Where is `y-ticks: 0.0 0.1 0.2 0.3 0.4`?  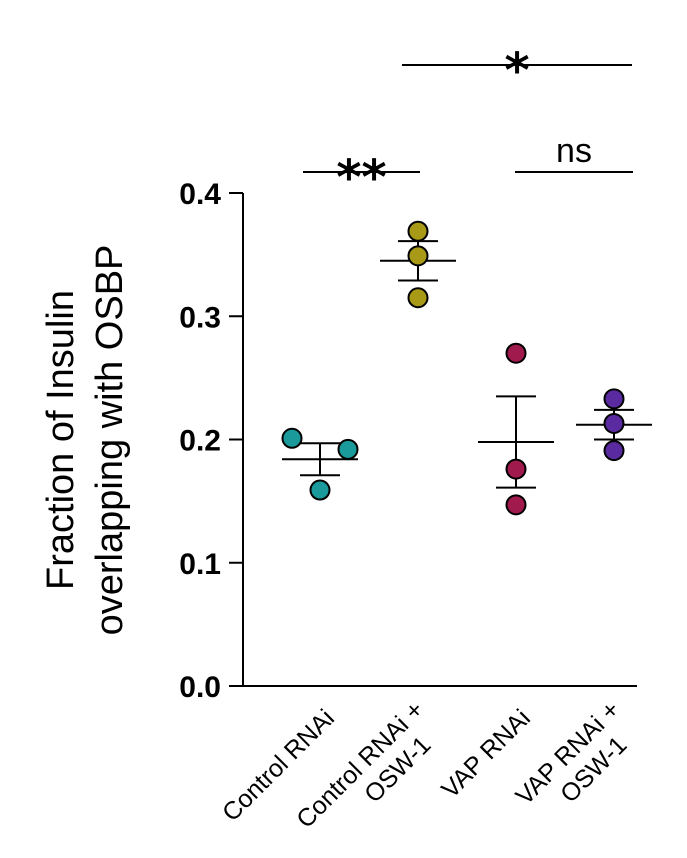 y-ticks: 0.0 0.1 0.2 0.3 0.4 is located at coordinates (211, 441).